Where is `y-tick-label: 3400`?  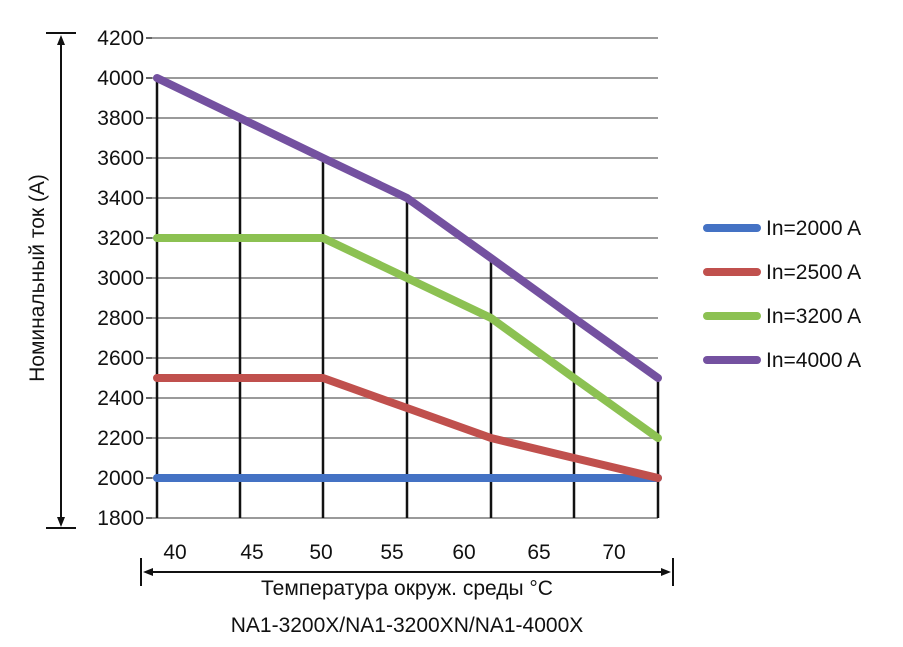 y-tick-label: 3400 is located at coordinates (120, 198).